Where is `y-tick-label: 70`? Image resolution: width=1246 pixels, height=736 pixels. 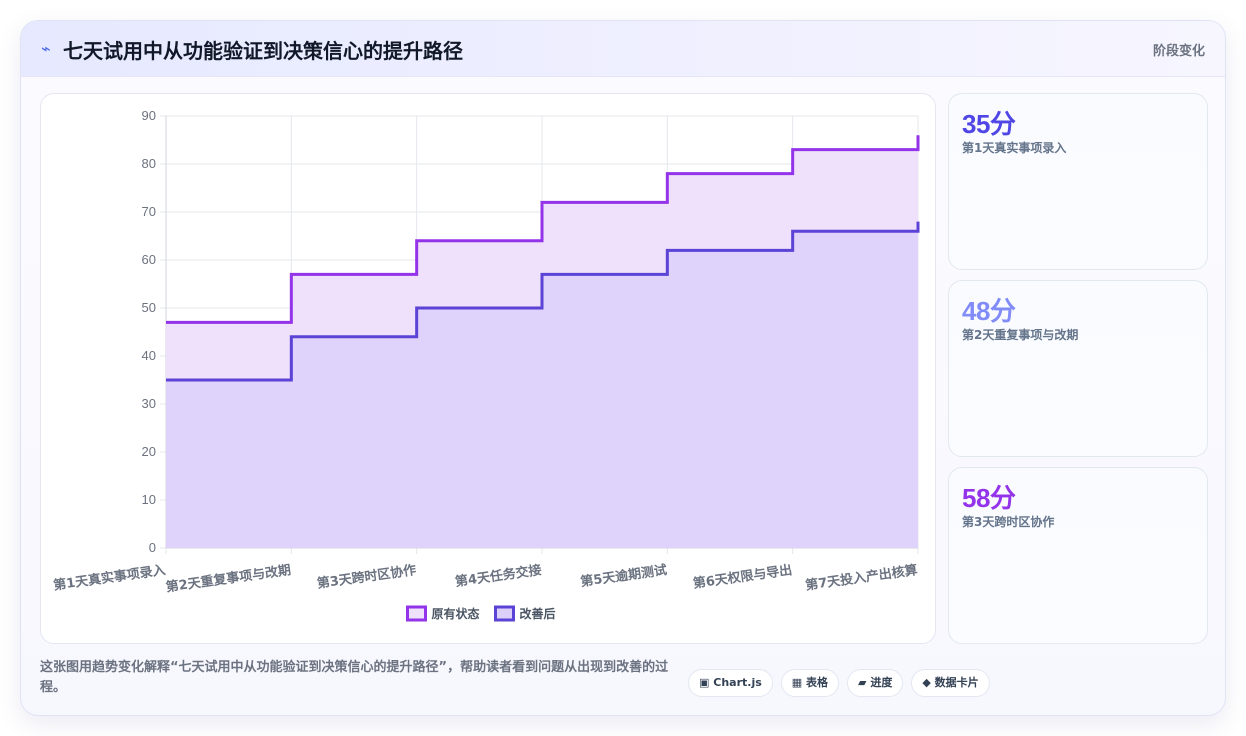 y-tick-label: 70 is located at coordinates (149, 211).